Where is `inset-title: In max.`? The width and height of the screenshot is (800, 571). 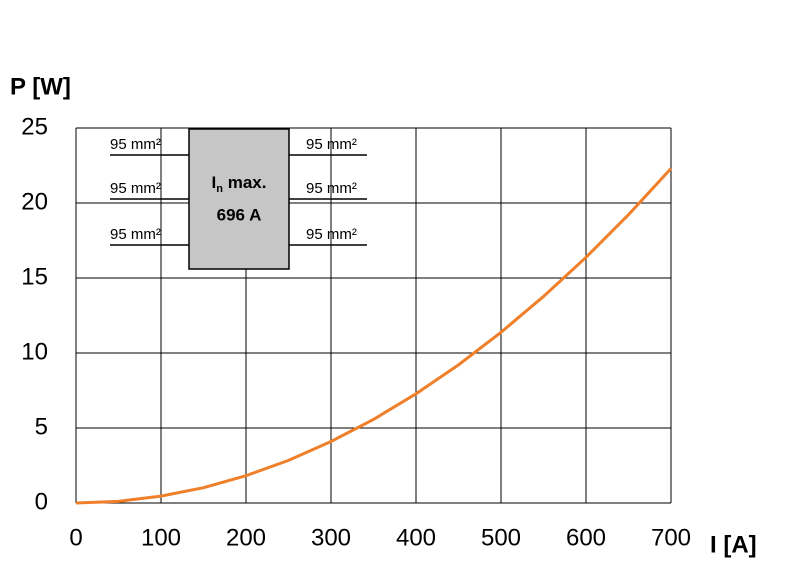 inset-title: In max. is located at coordinates (239, 183).